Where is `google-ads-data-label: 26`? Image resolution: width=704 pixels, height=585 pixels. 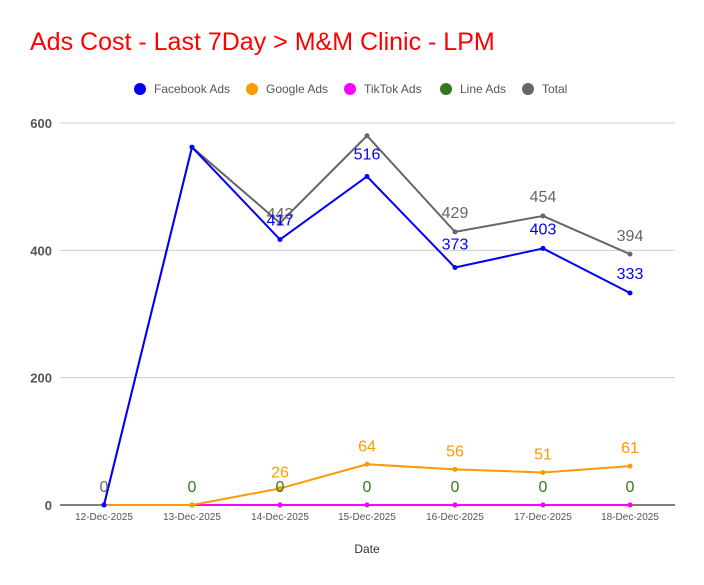
google-ads-data-label: 26 is located at coordinates (280, 472).